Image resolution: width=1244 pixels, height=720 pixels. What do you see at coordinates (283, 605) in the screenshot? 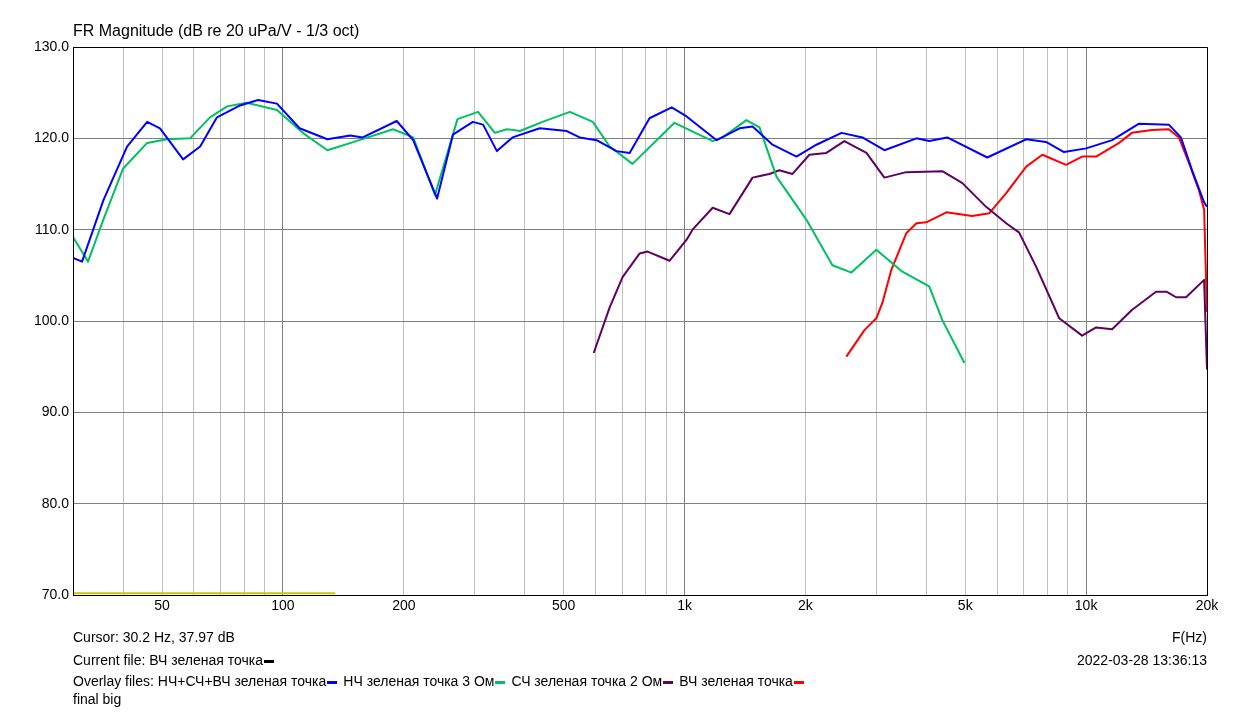
I see `x-tick-label: 100` at bounding box center [283, 605].